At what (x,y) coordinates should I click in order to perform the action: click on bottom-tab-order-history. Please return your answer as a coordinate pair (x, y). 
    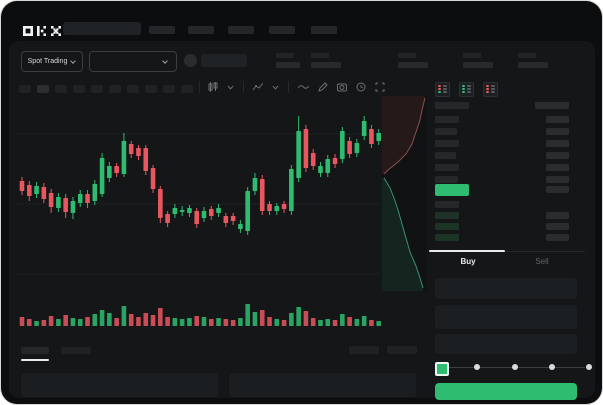
    Looking at the image, I should click on (76, 350).